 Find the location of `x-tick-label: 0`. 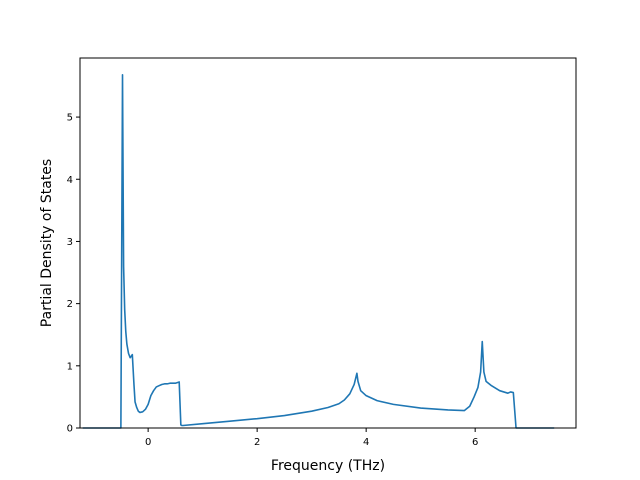

x-tick-label: 0 is located at coordinates (148, 442).